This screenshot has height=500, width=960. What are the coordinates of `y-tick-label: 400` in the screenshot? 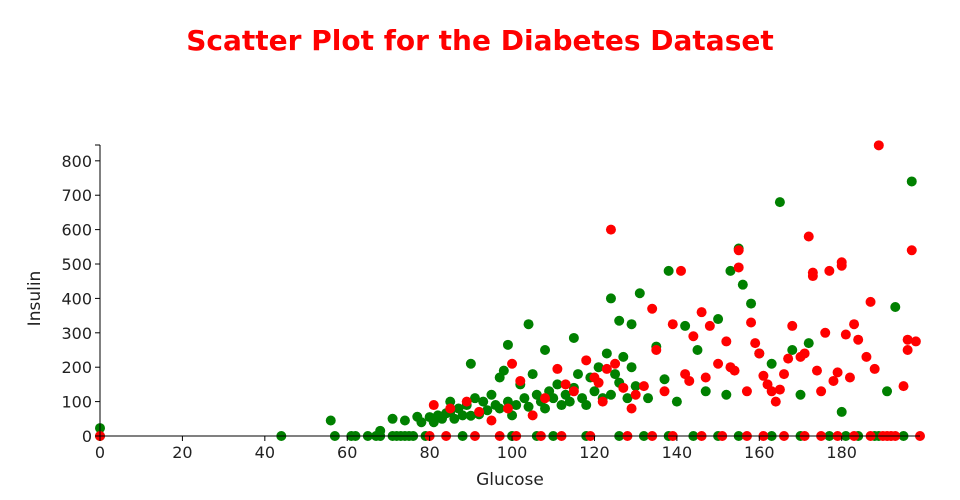 It's located at (76, 298).